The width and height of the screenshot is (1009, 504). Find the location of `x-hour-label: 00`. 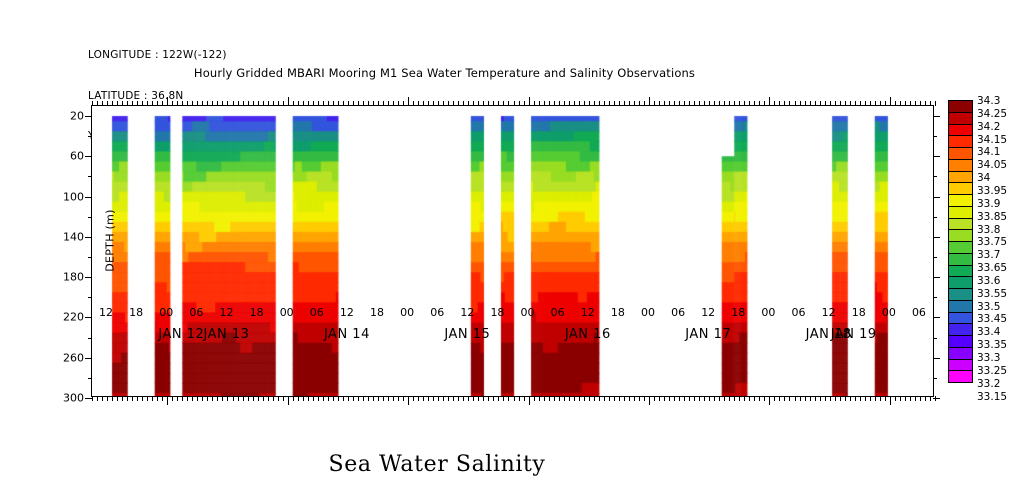

x-hour-label: 00 is located at coordinates (527, 312).